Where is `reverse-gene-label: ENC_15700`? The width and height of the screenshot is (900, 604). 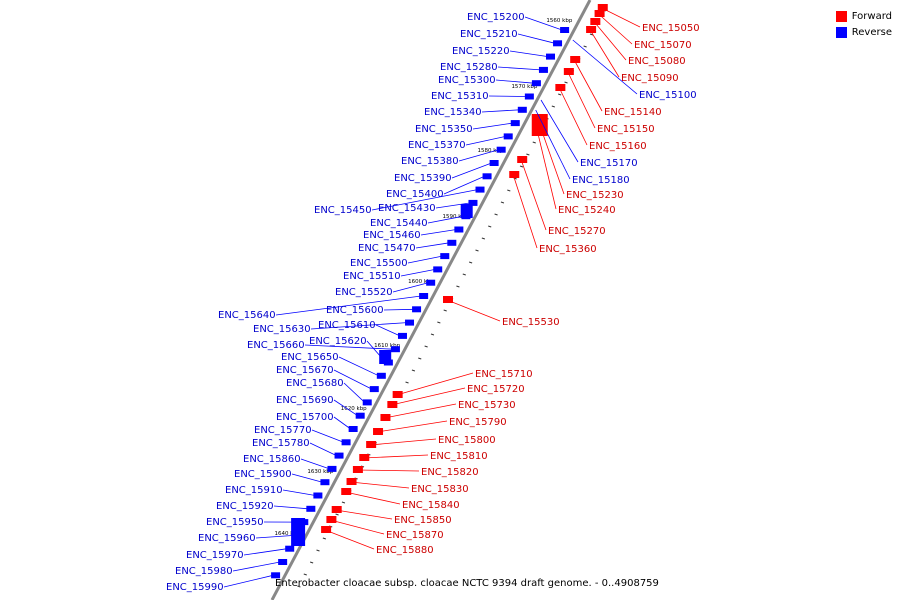
reverse-gene-label: ENC_15700 is located at coordinates (305, 417).